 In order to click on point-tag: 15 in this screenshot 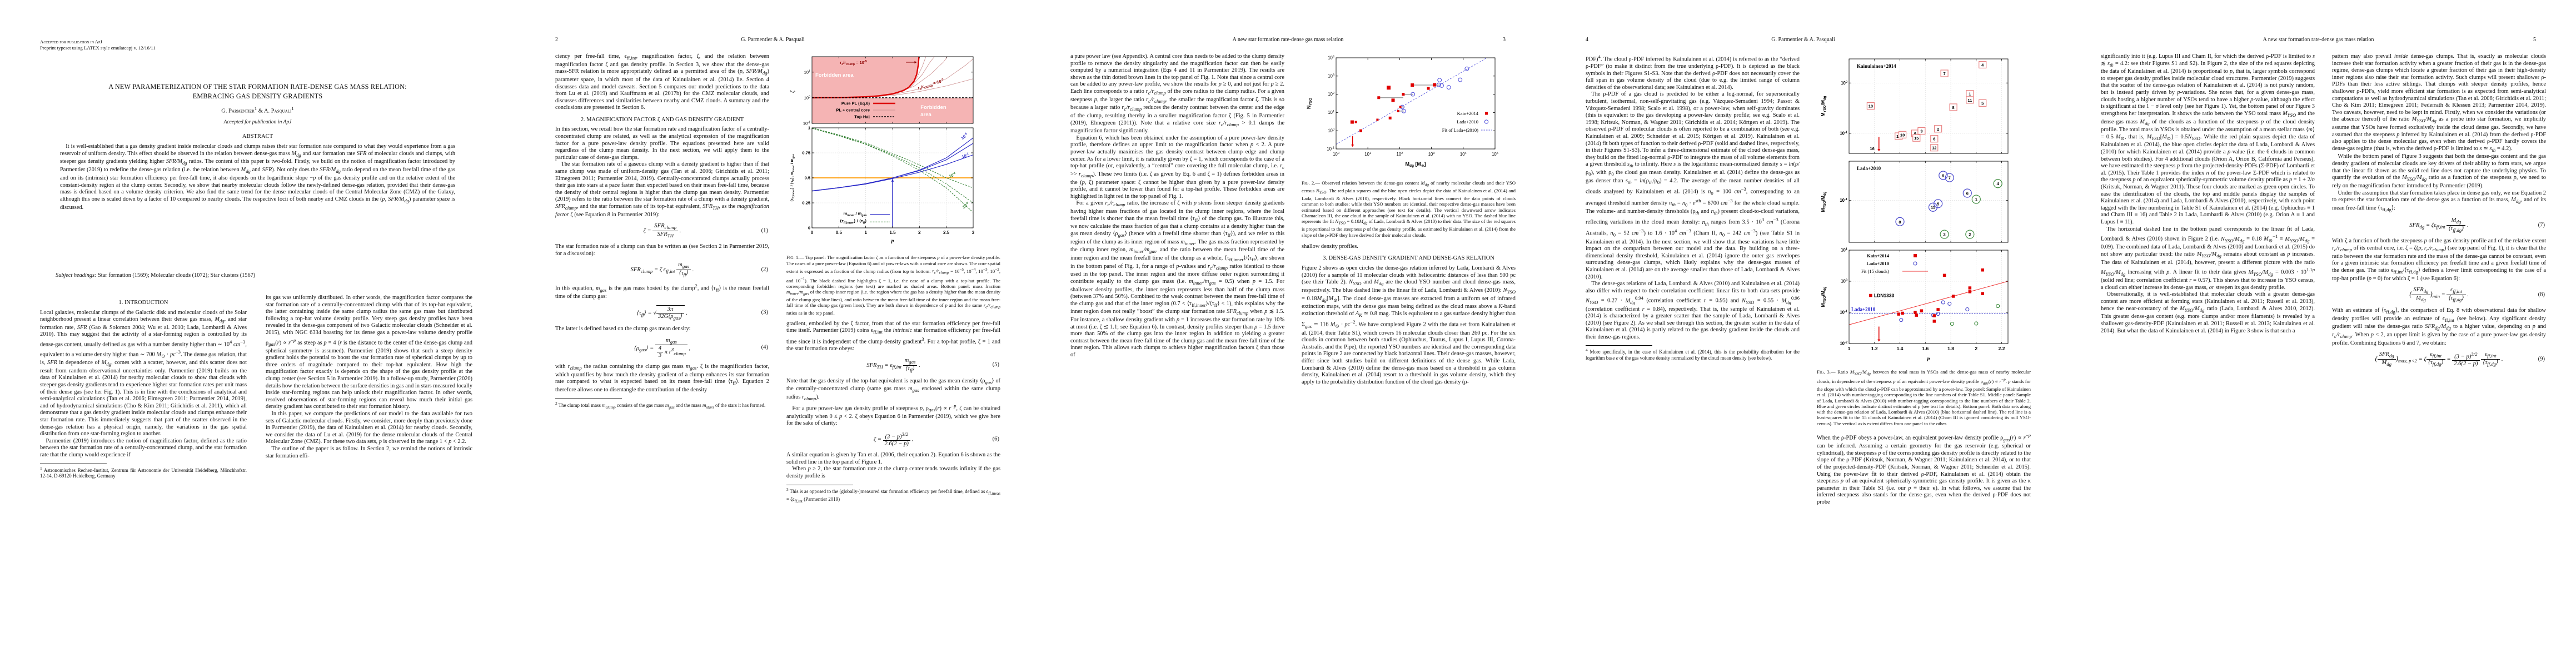, I will do `click(1916, 138)`.